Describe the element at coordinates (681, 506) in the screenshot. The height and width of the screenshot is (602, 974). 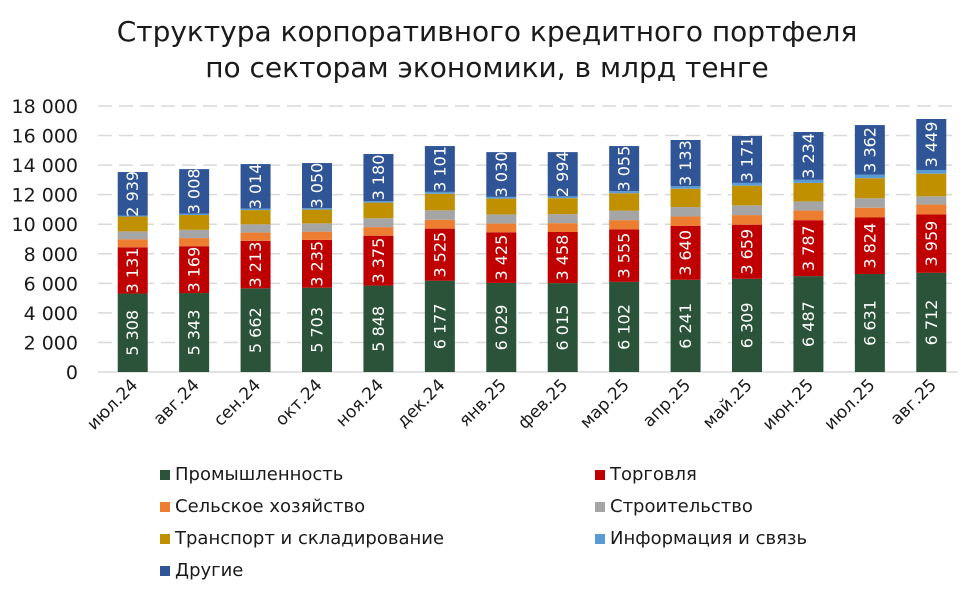
I see `legend-label: Строительство` at that location.